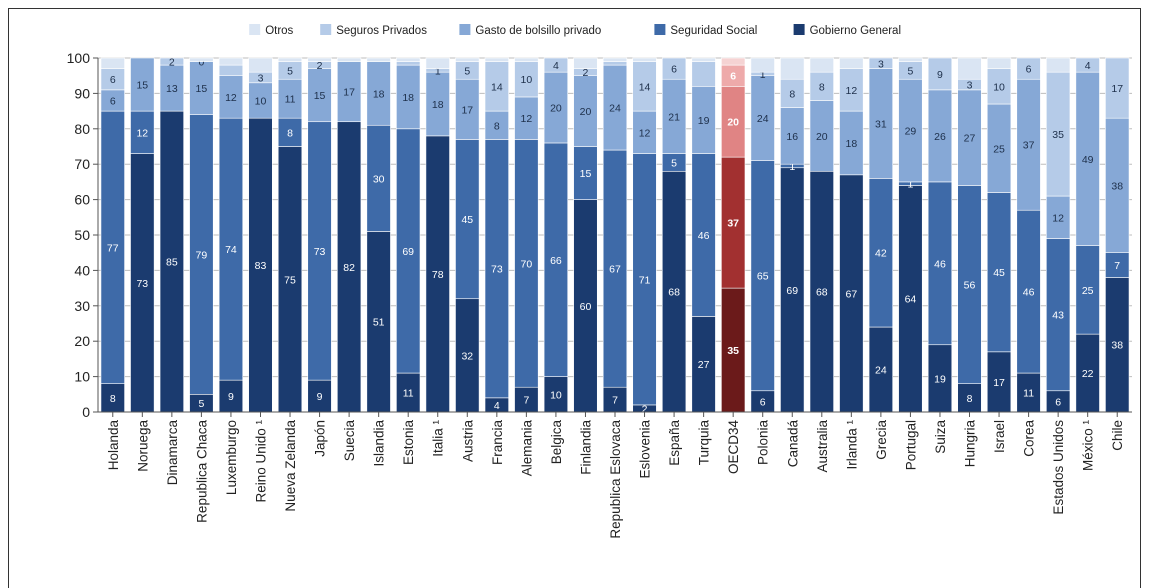 This screenshot has width=1151, height=588. Describe the element at coordinates (851, 445) in the screenshot. I see `x-tick-label: Irlanda ¹` at that location.